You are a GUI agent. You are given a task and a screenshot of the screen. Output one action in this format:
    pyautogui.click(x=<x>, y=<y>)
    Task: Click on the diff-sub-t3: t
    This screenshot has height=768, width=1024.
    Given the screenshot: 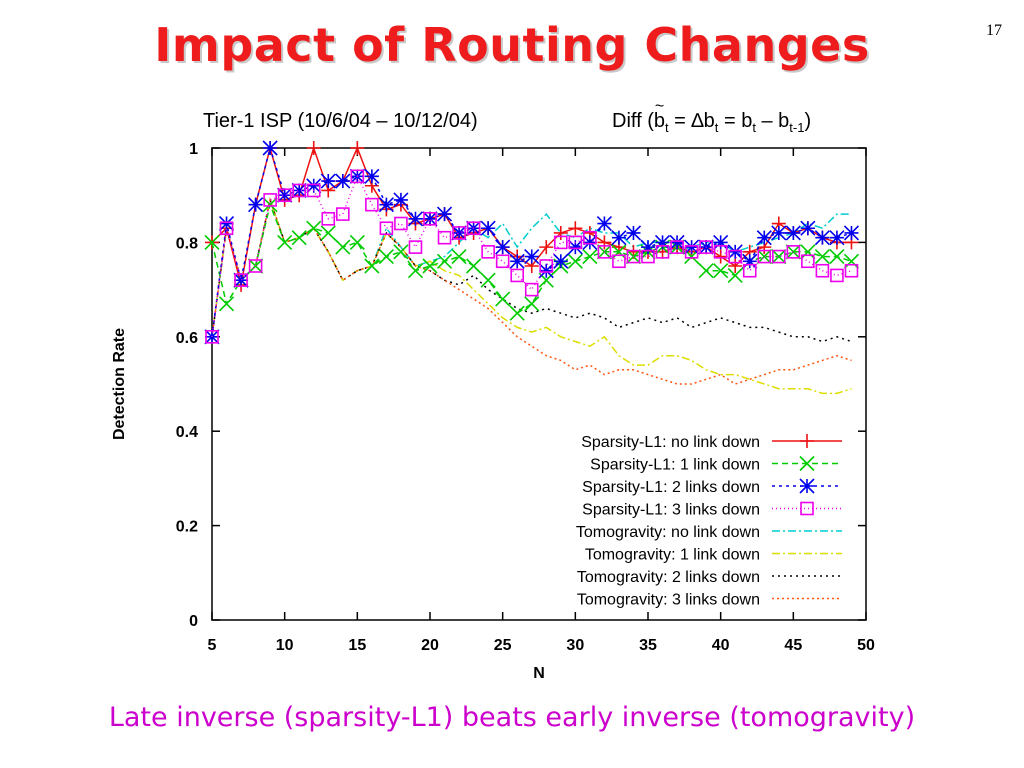 What is the action you would take?
    pyautogui.click(x=754, y=127)
    